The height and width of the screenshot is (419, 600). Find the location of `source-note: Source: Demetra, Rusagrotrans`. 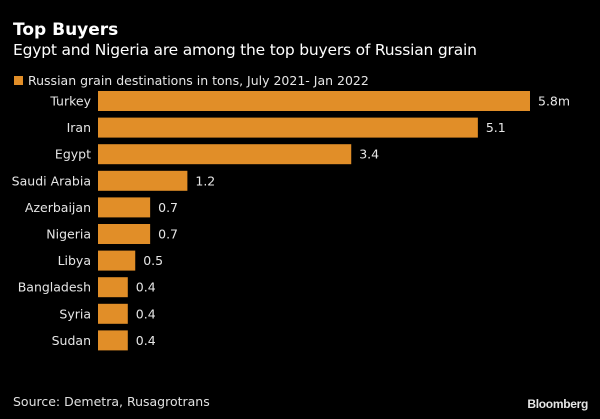

source-note: Source: Demetra, Rusagrotrans is located at coordinates (111, 401).